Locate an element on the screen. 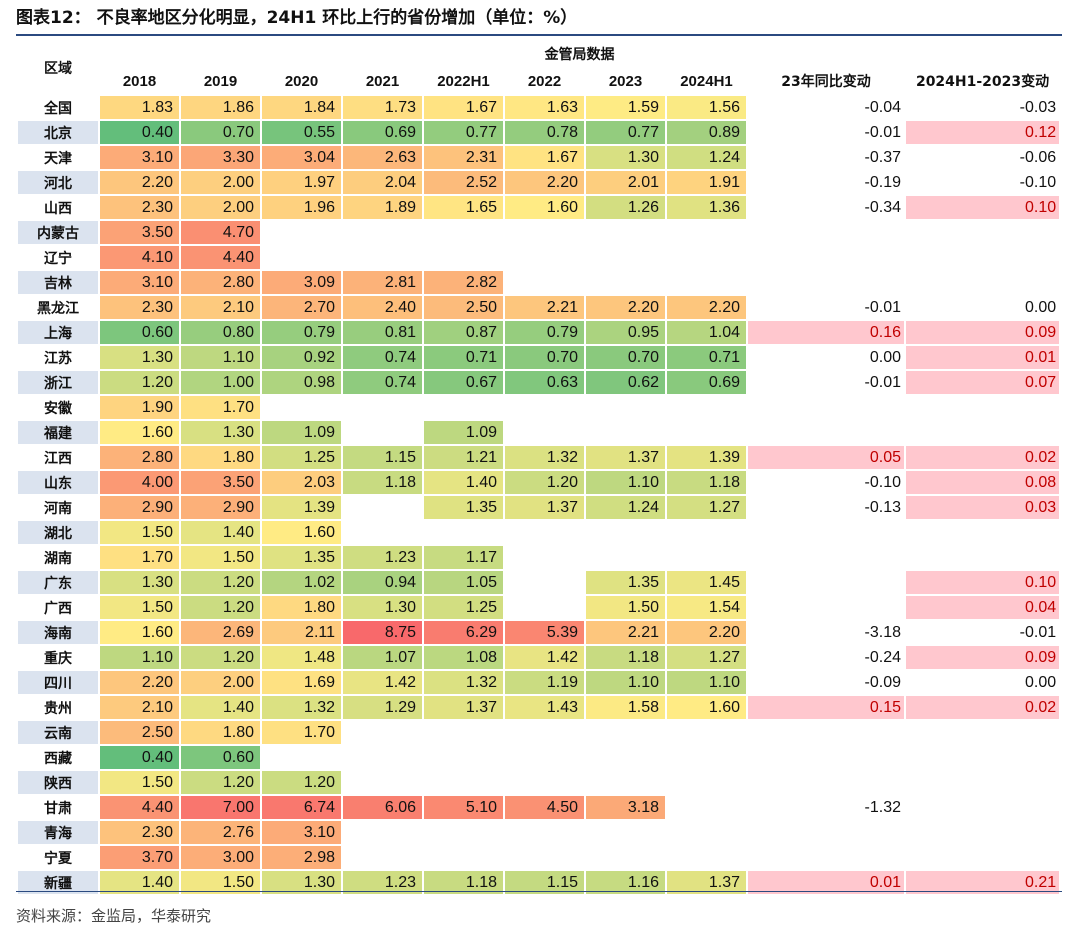 This screenshot has height=936, width=1080. h1-change-cell: 0.10 is located at coordinates (982, 207).